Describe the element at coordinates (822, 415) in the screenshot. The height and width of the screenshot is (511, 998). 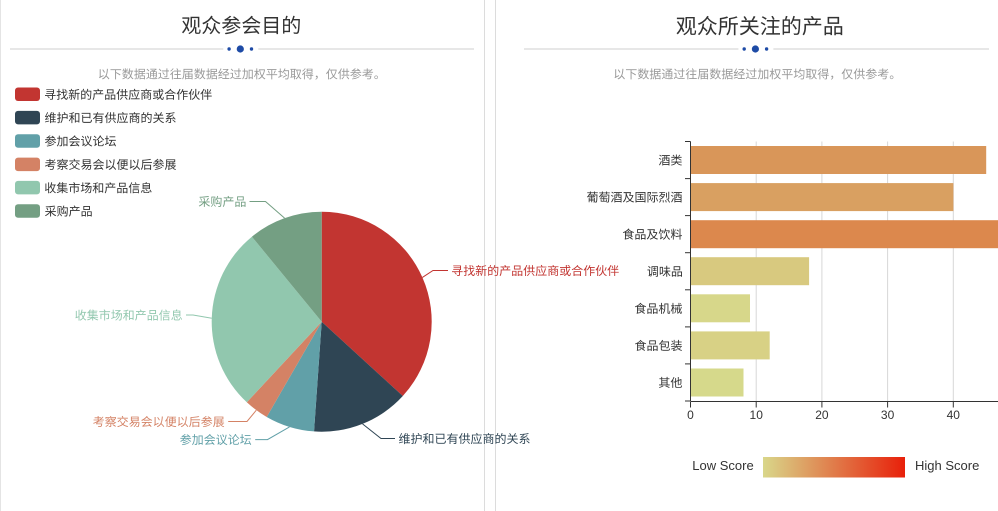
I see `svg-text: 20` at that location.